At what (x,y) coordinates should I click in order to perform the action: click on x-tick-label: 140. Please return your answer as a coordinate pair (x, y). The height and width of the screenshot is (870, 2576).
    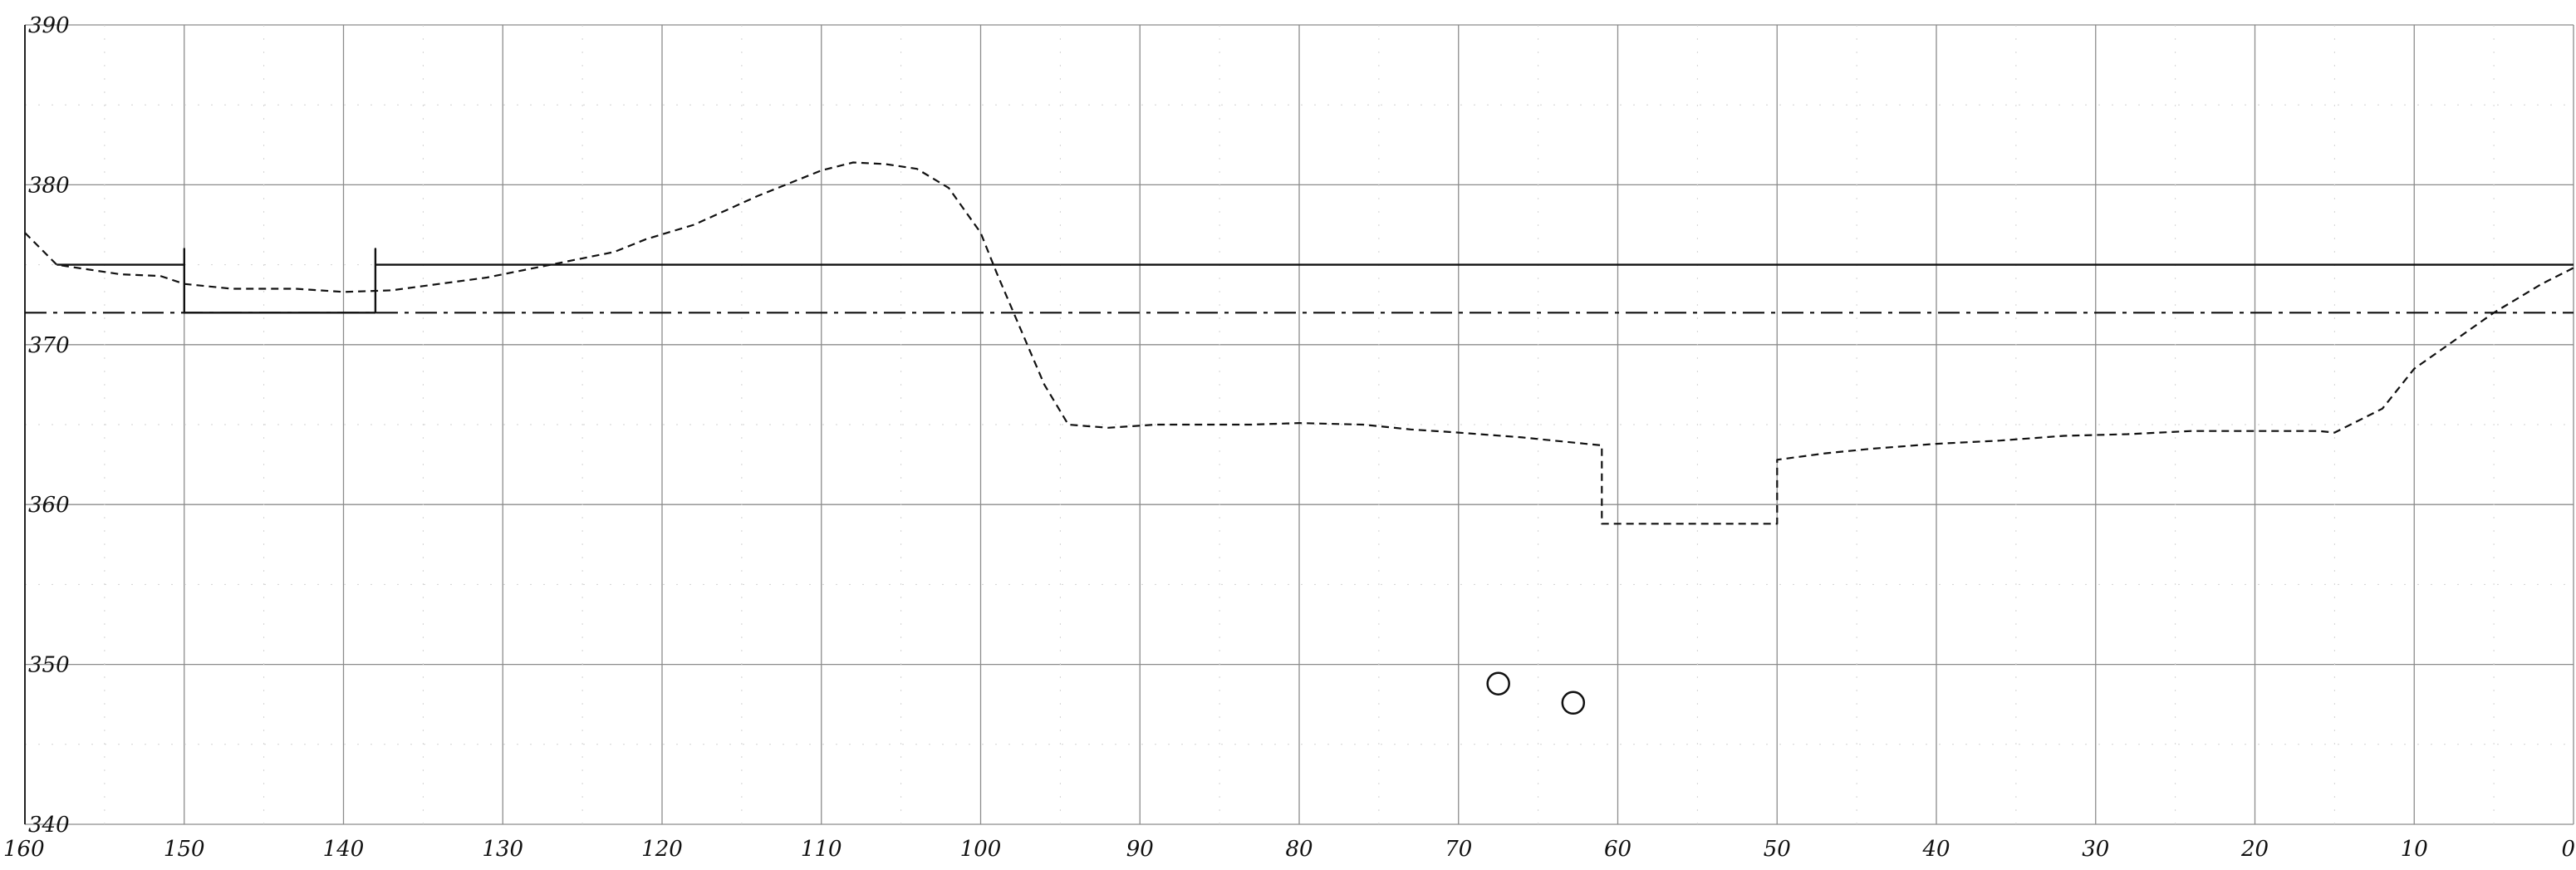
    Looking at the image, I should click on (344, 849).